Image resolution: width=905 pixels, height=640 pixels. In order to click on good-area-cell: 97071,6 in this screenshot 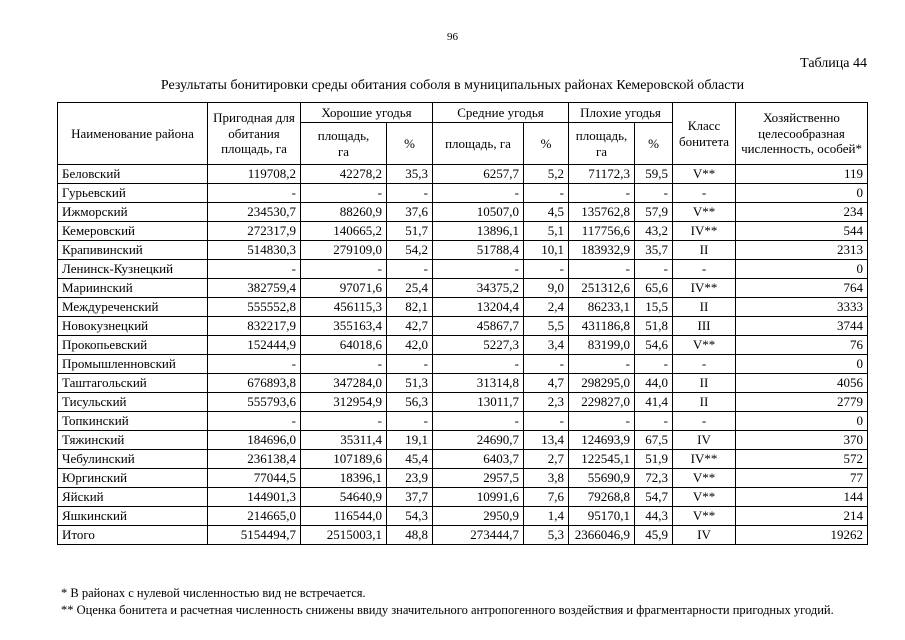, I will do `click(343, 288)`.